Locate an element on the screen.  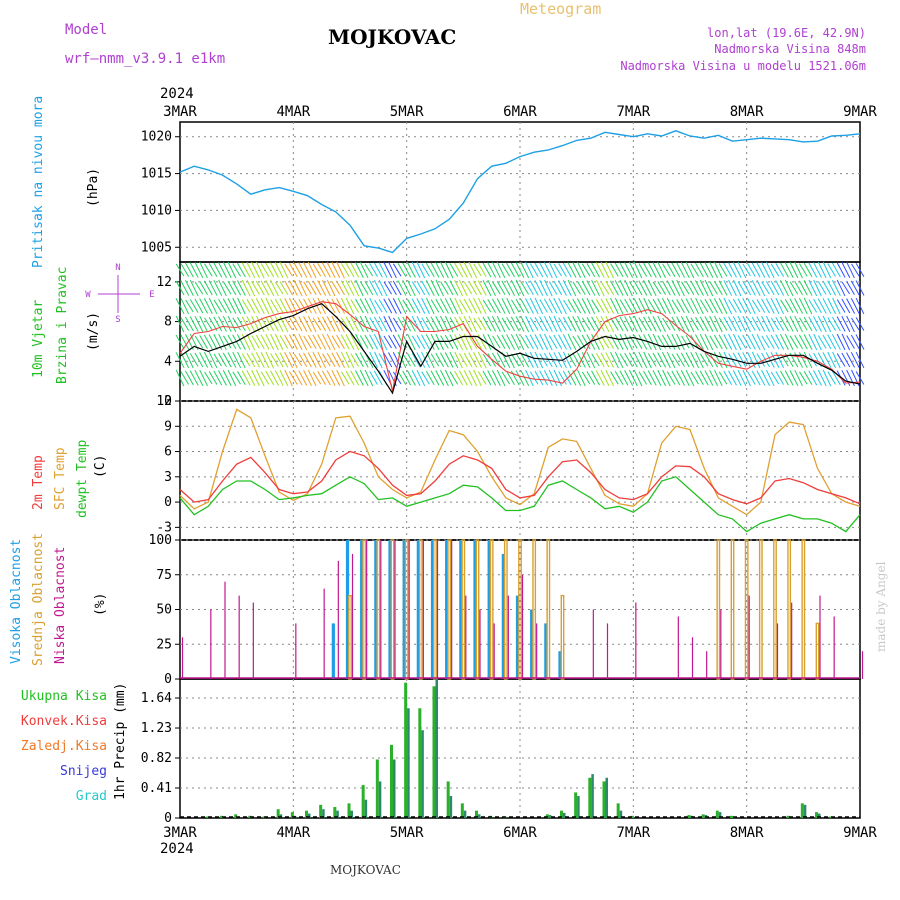
y-tick-label: 1015 is located at coordinates (156, 174).